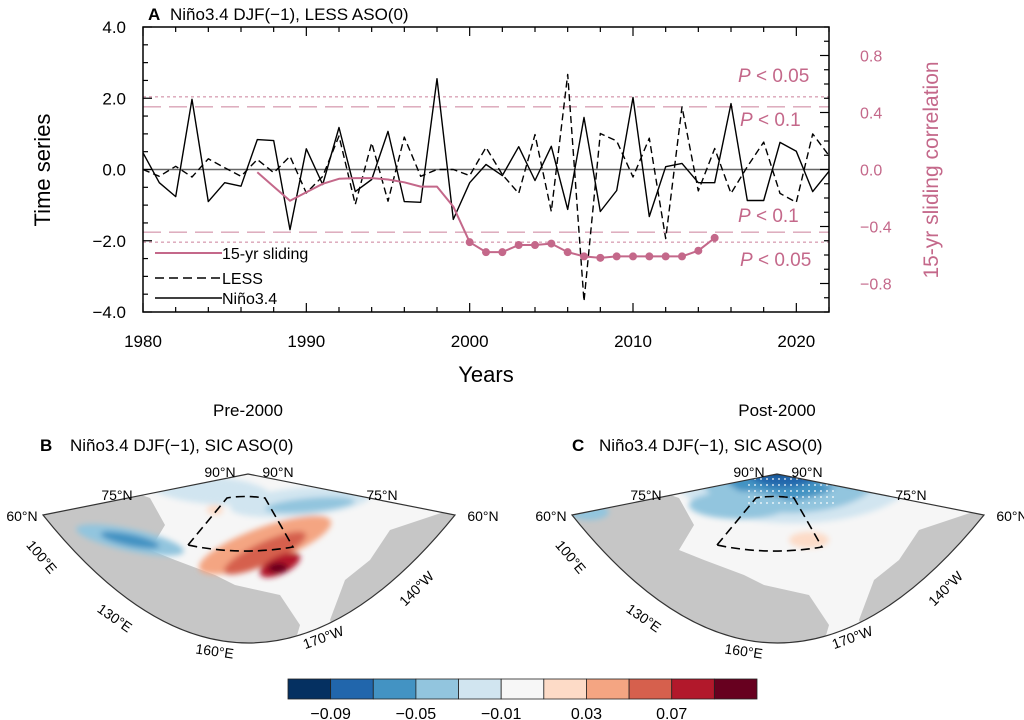  Describe the element at coordinates (633, 341) in the screenshot. I see `x-tick-label: 2010` at that location.